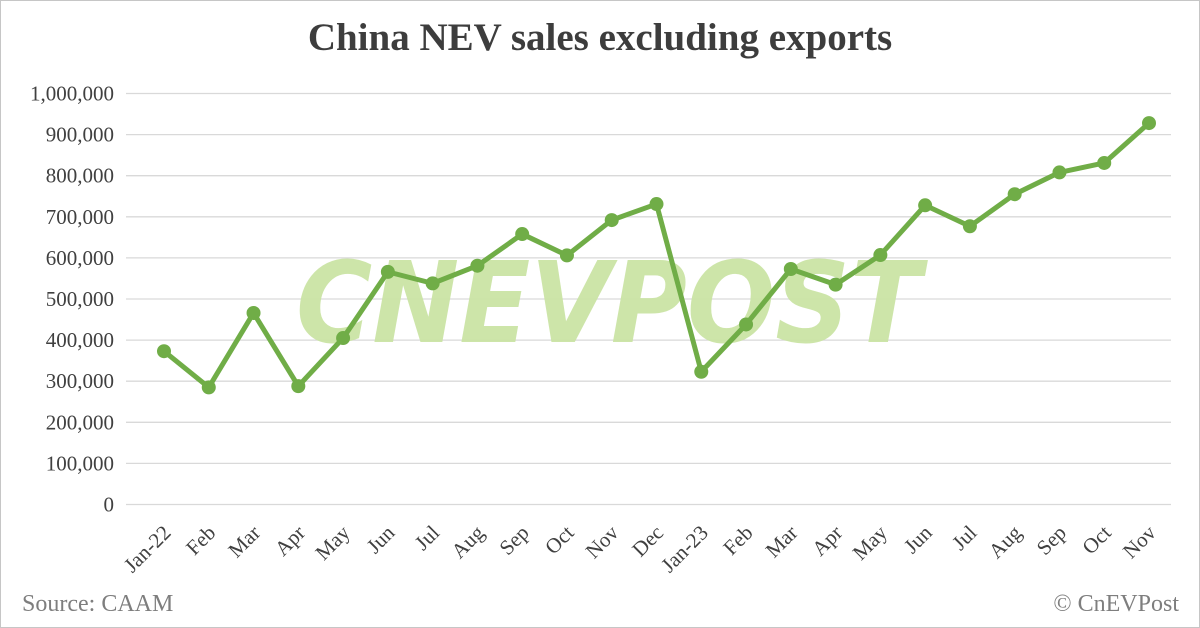  I want to click on y-tick-label: 300,000, so click(80, 381).